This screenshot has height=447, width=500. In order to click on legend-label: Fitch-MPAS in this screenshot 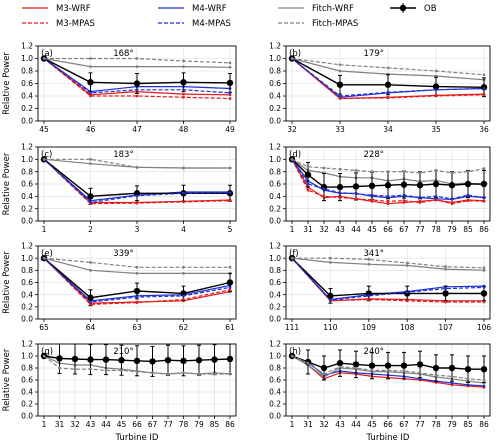, I will do `click(335, 24)`.